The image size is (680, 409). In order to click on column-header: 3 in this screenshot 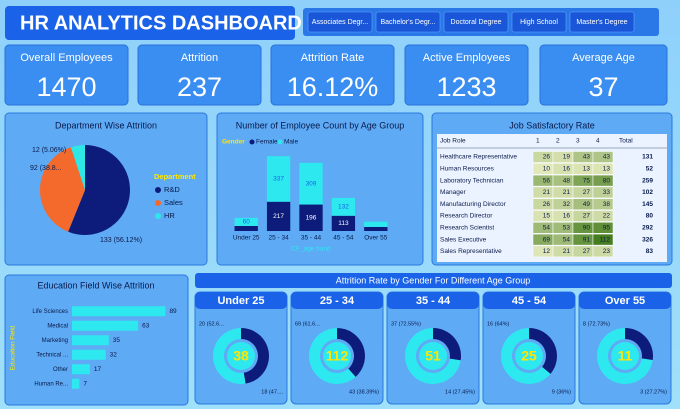, I will do `click(578, 141)`.